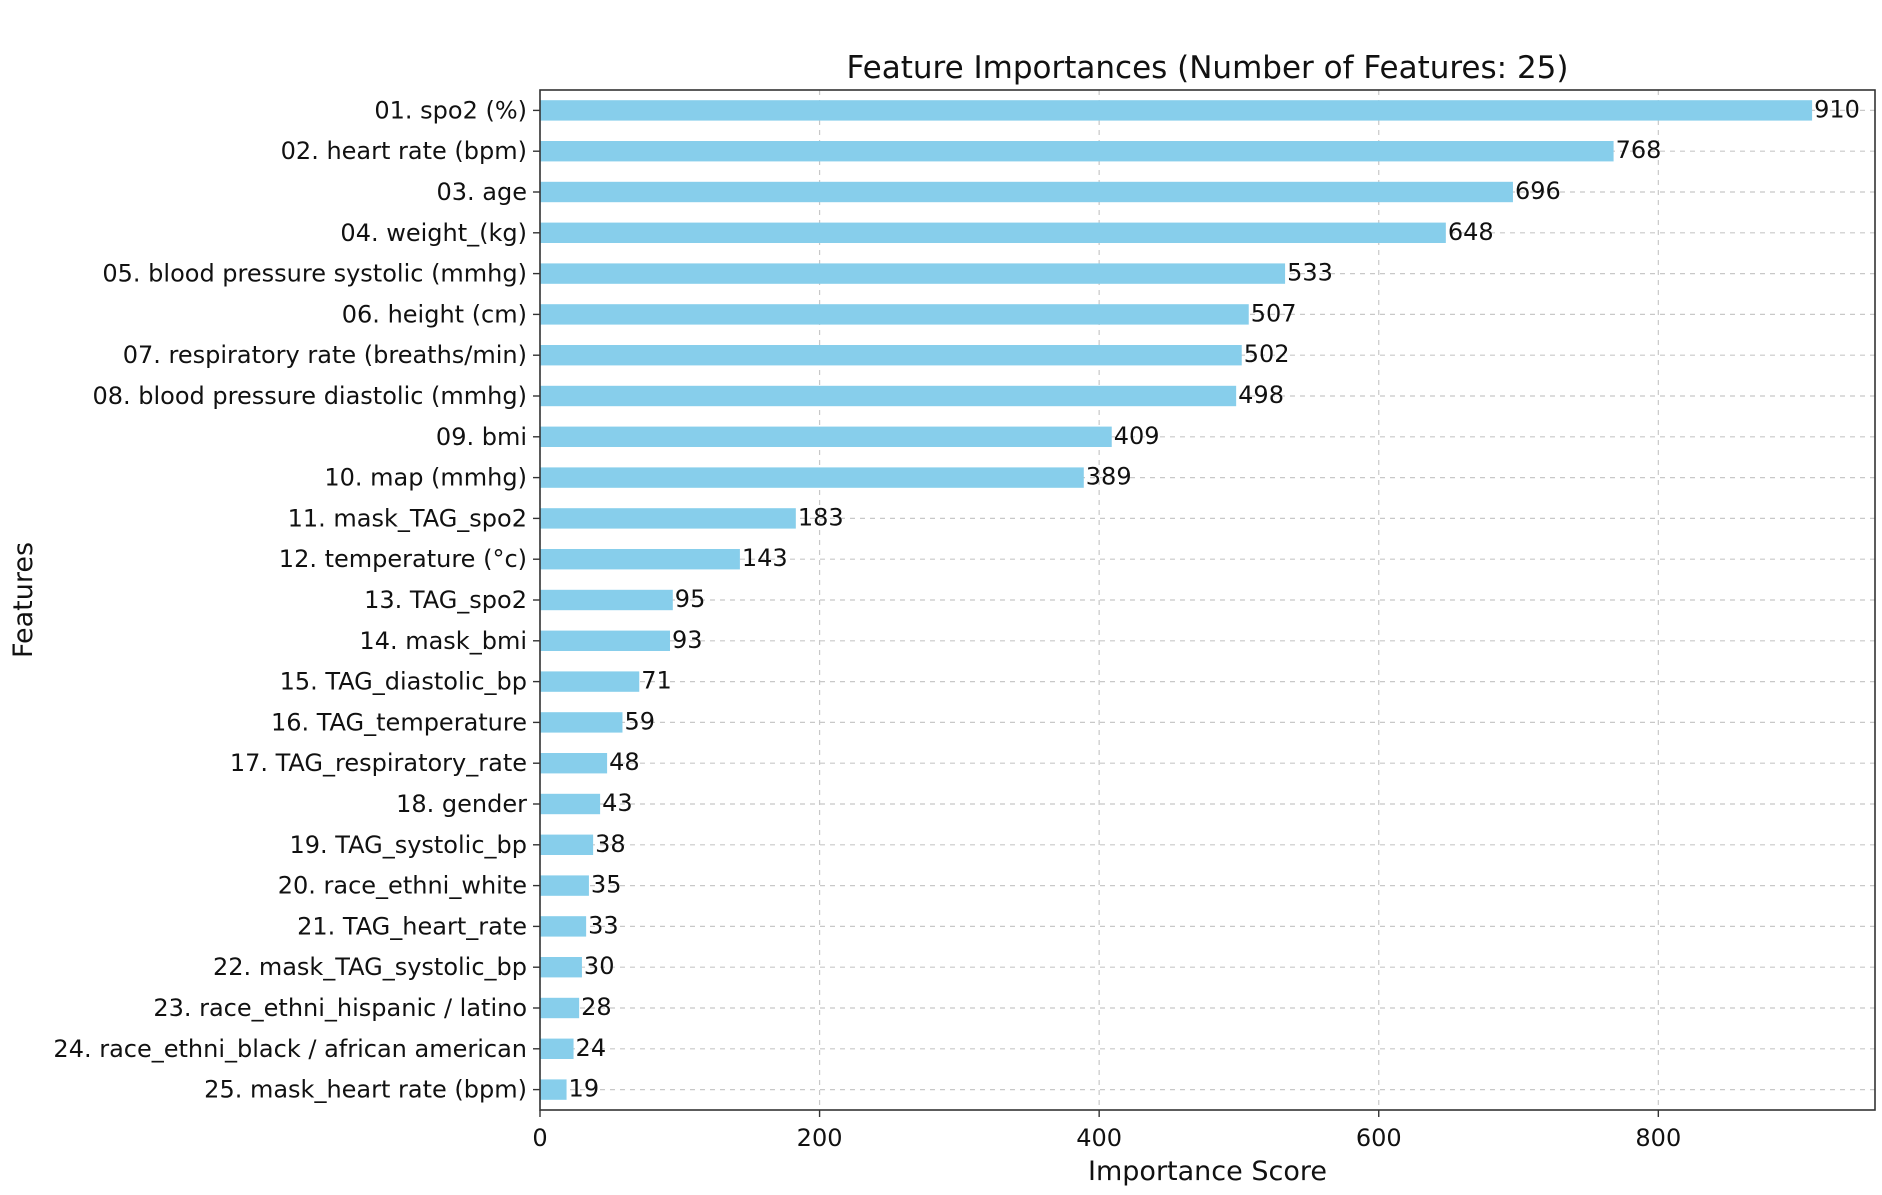 Image resolution: width=1882 pixels, height=1195 pixels. I want to click on category-label: 19. TAG_systolic_bp, so click(409, 845).